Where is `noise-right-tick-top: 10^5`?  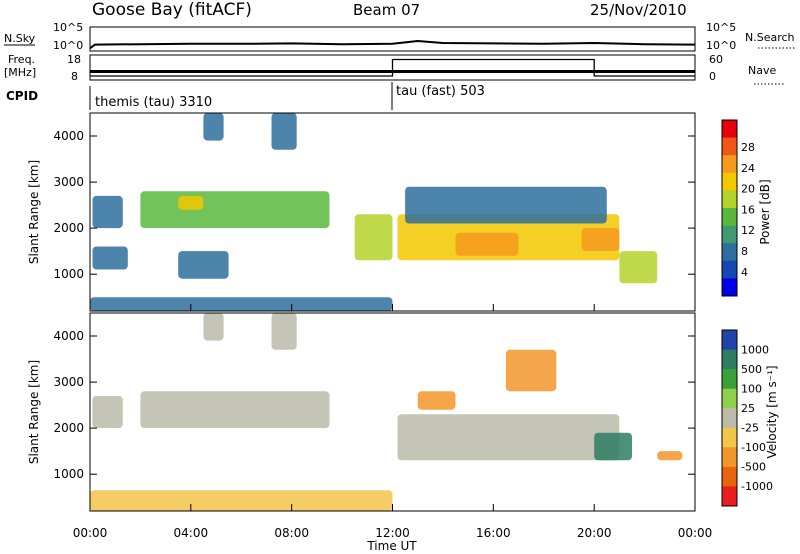
noise-right-tick-top: 10^5 is located at coordinates (721, 27).